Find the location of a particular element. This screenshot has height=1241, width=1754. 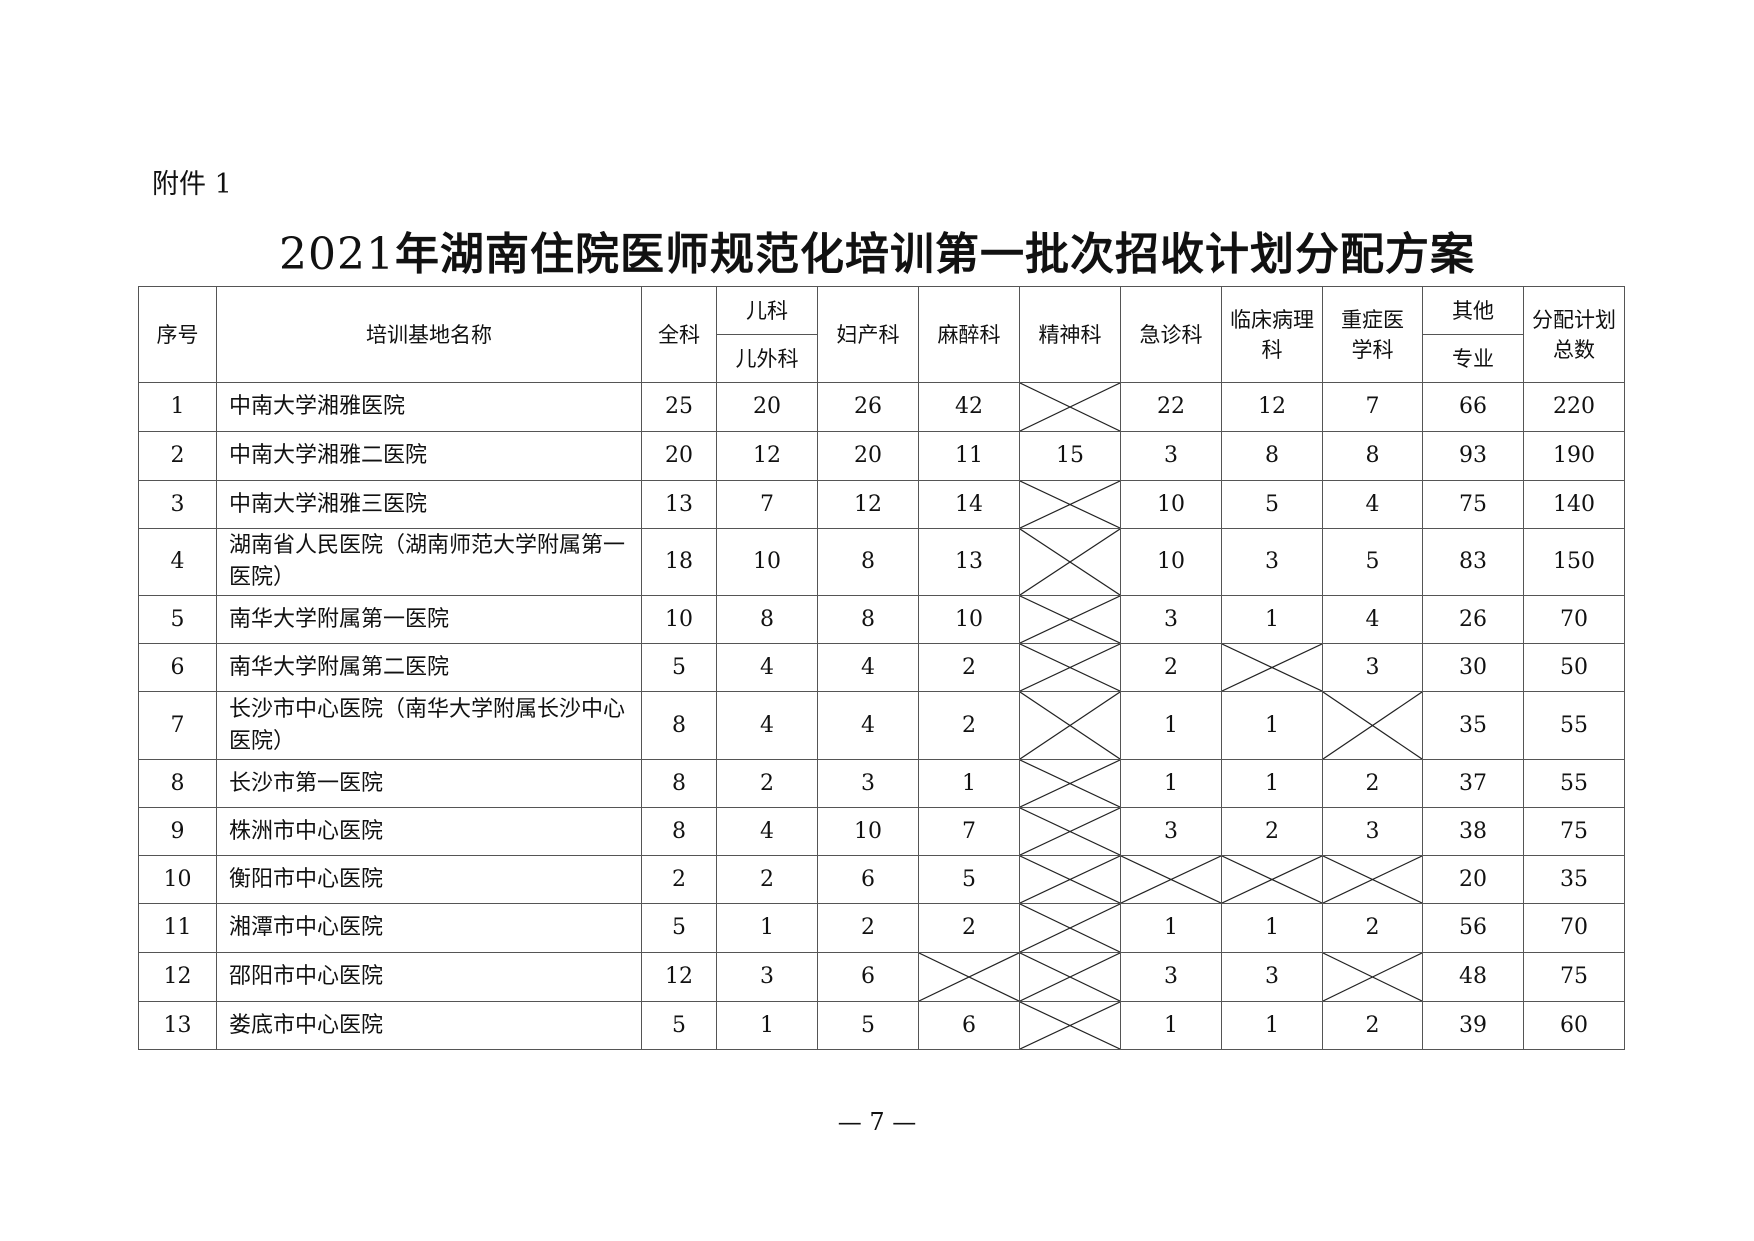

cell-anesthesia: 5 is located at coordinates (969, 879).